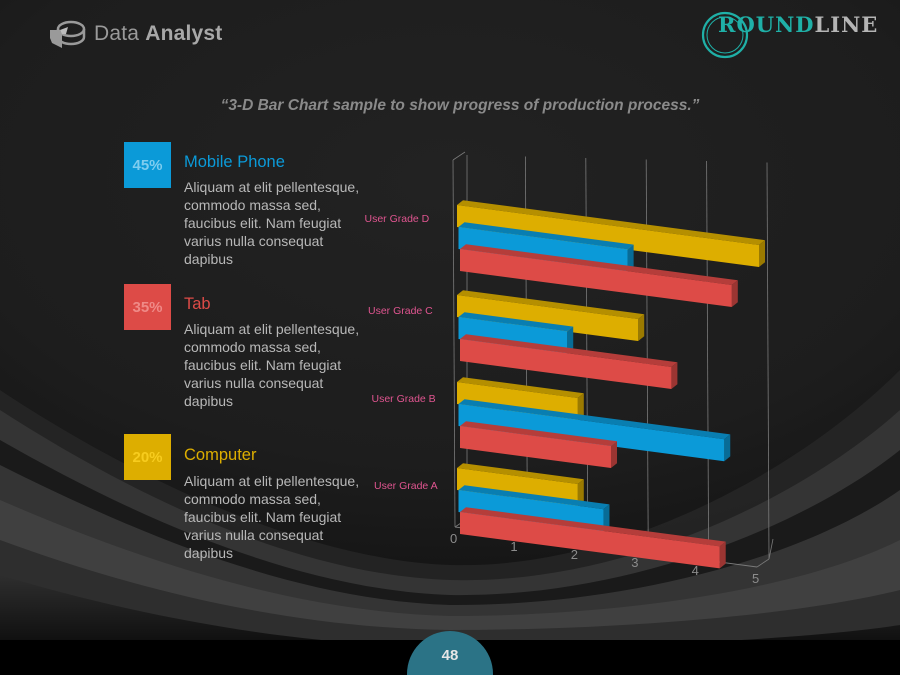 This screenshot has height=675, width=900. I want to click on left-wall-top, so click(459, 156).